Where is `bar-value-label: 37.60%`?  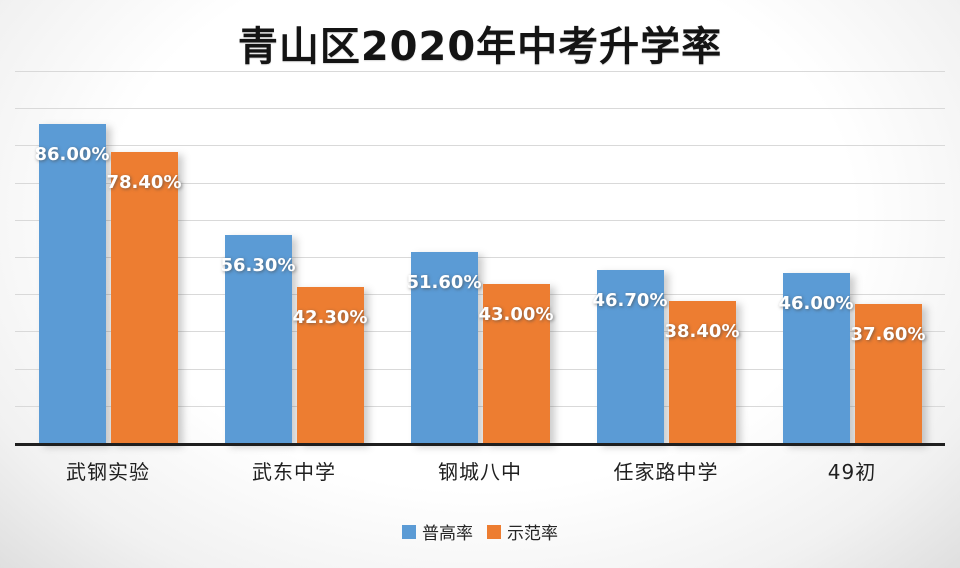
bar-value-label: 37.60% is located at coordinates (888, 335).